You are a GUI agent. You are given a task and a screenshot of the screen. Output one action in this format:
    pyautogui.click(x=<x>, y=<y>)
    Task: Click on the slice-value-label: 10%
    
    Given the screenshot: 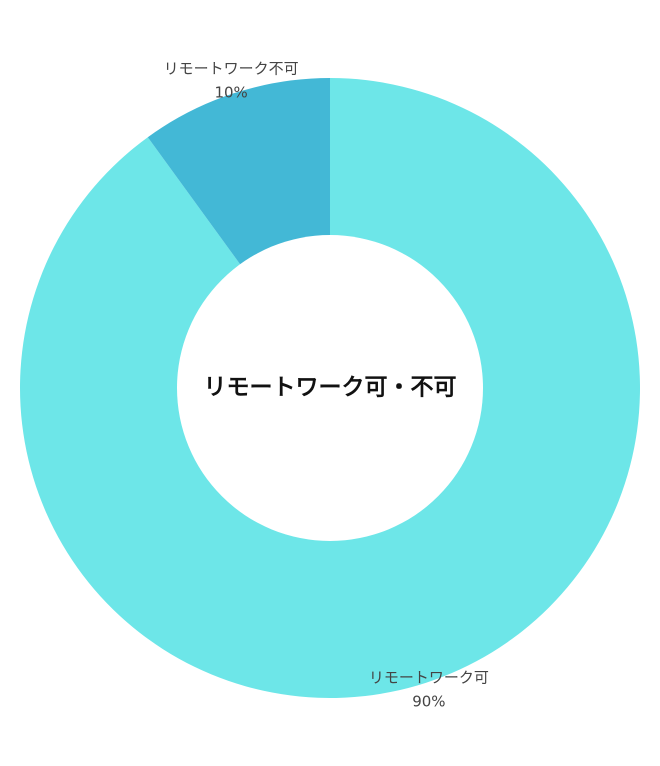 What is the action you would take?
    pyautogui.click(x=230, y=93)
    